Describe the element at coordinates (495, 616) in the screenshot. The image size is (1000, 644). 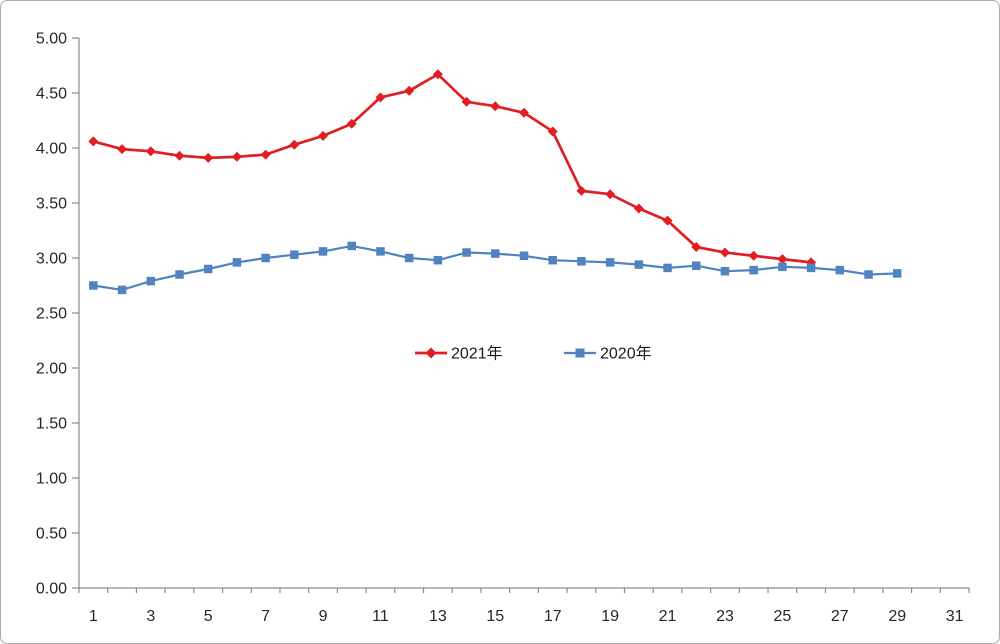
I see `x-tick-label: 15` at that location.